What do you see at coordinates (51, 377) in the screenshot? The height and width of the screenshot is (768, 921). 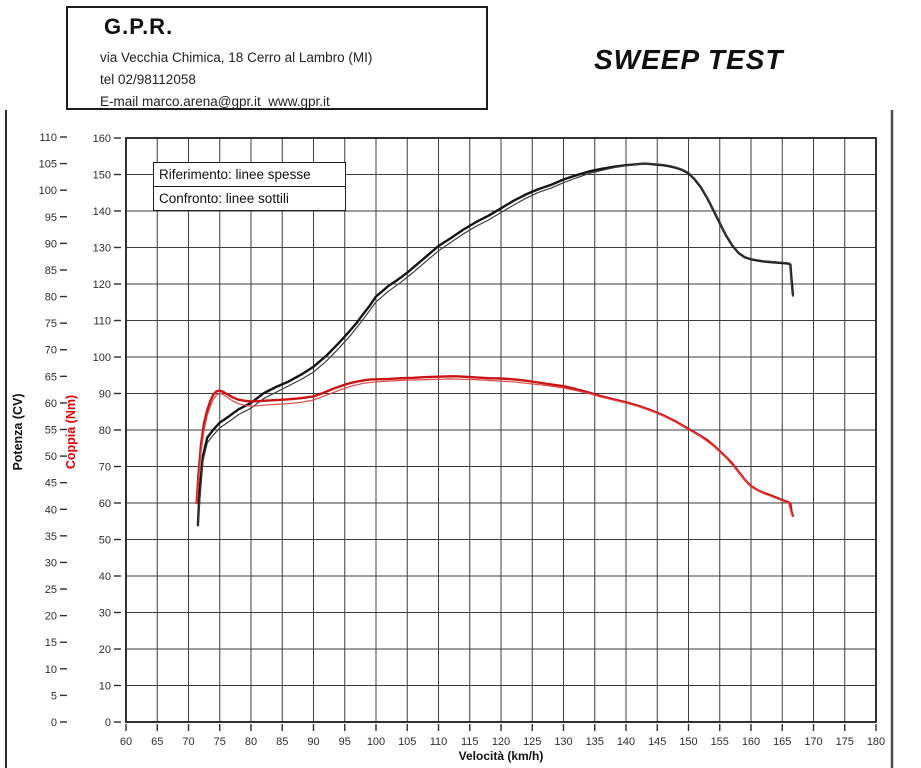 I see `power-tick-label: 65` at bounding box center [51, 377].